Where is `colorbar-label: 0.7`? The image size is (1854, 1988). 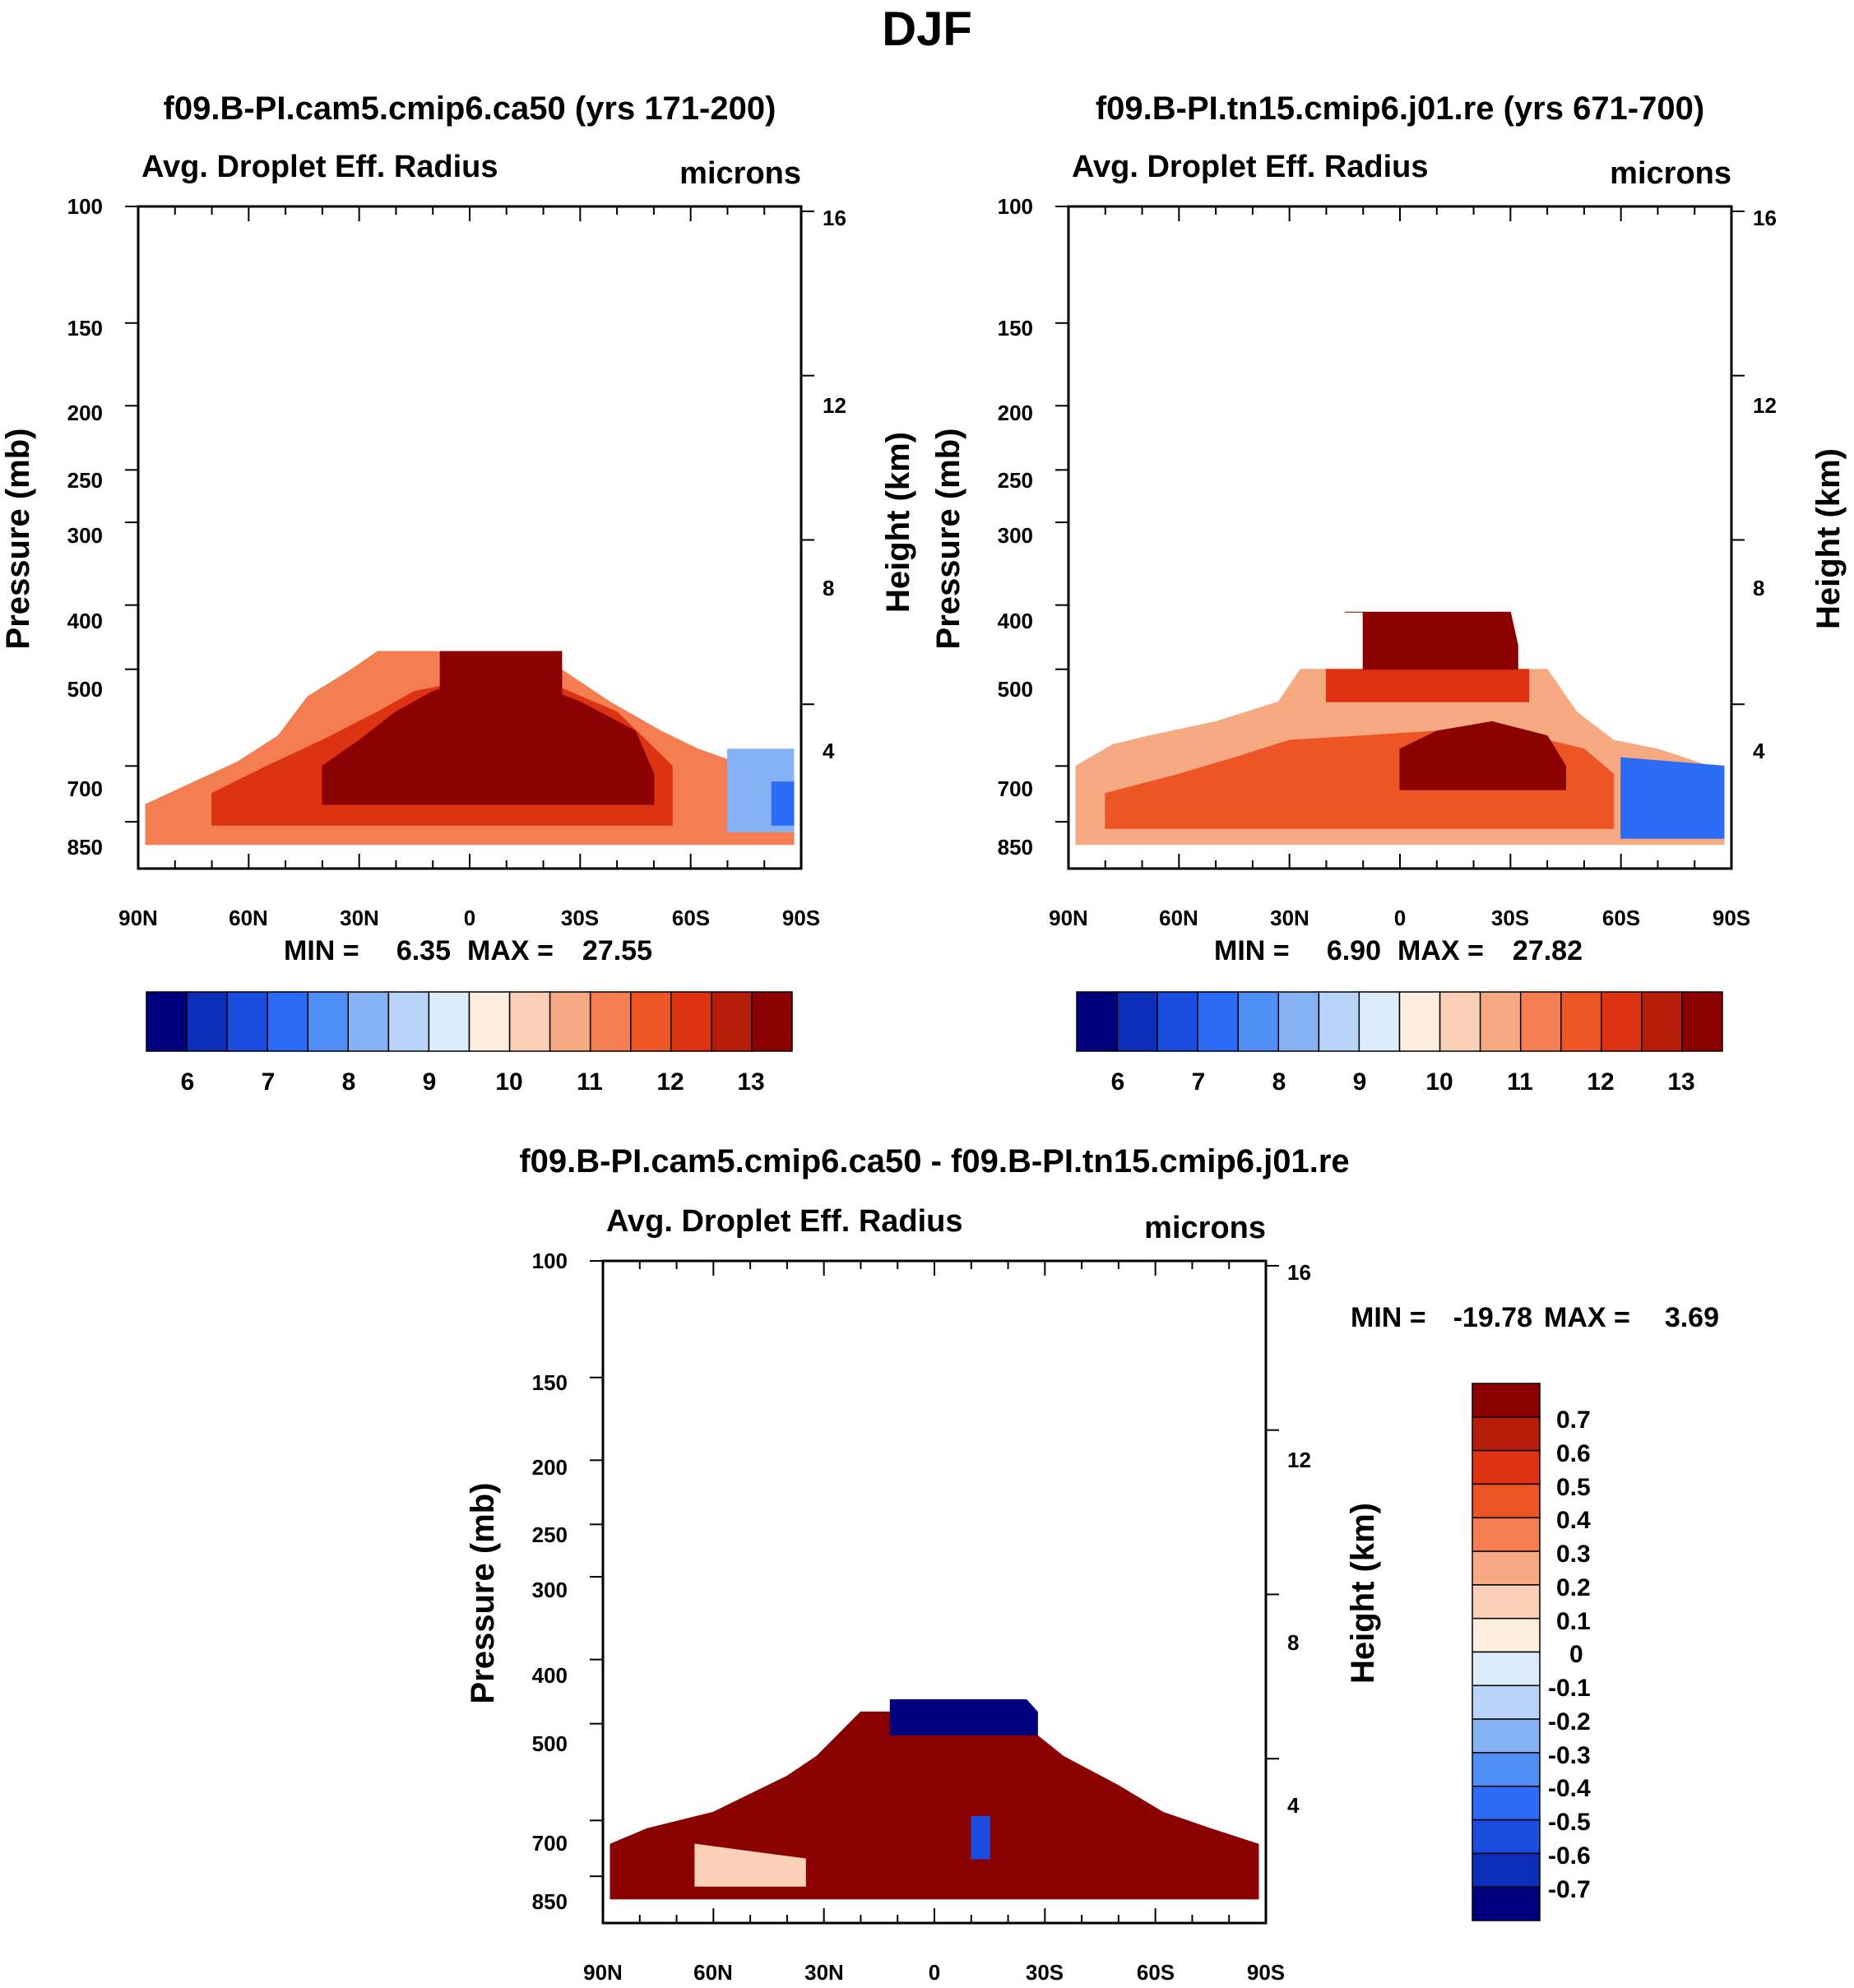
colorbar-label: 0.7 is located at coordinates (1573, 1420).